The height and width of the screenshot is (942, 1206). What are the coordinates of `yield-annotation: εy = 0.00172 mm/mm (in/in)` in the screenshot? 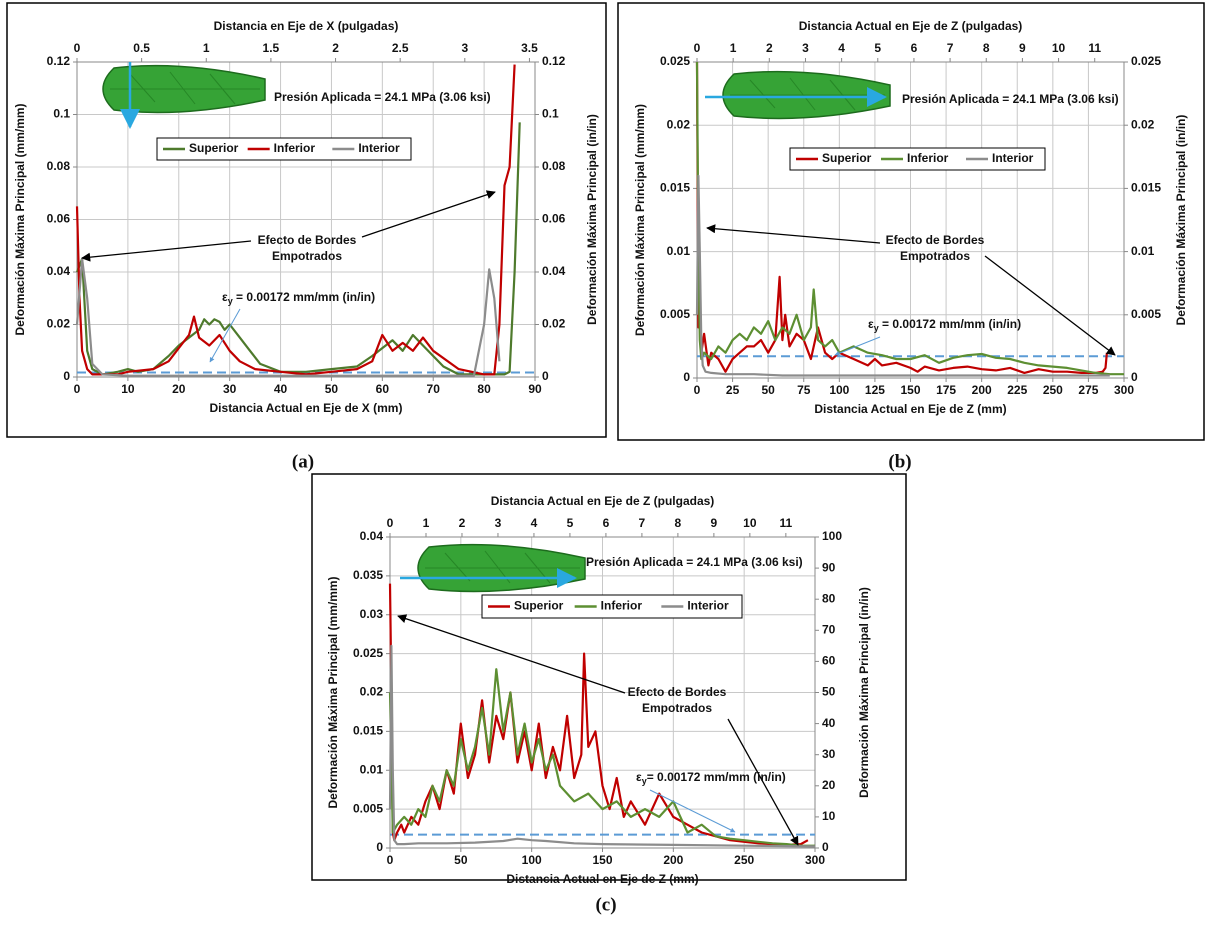 It's located at (944, 325).